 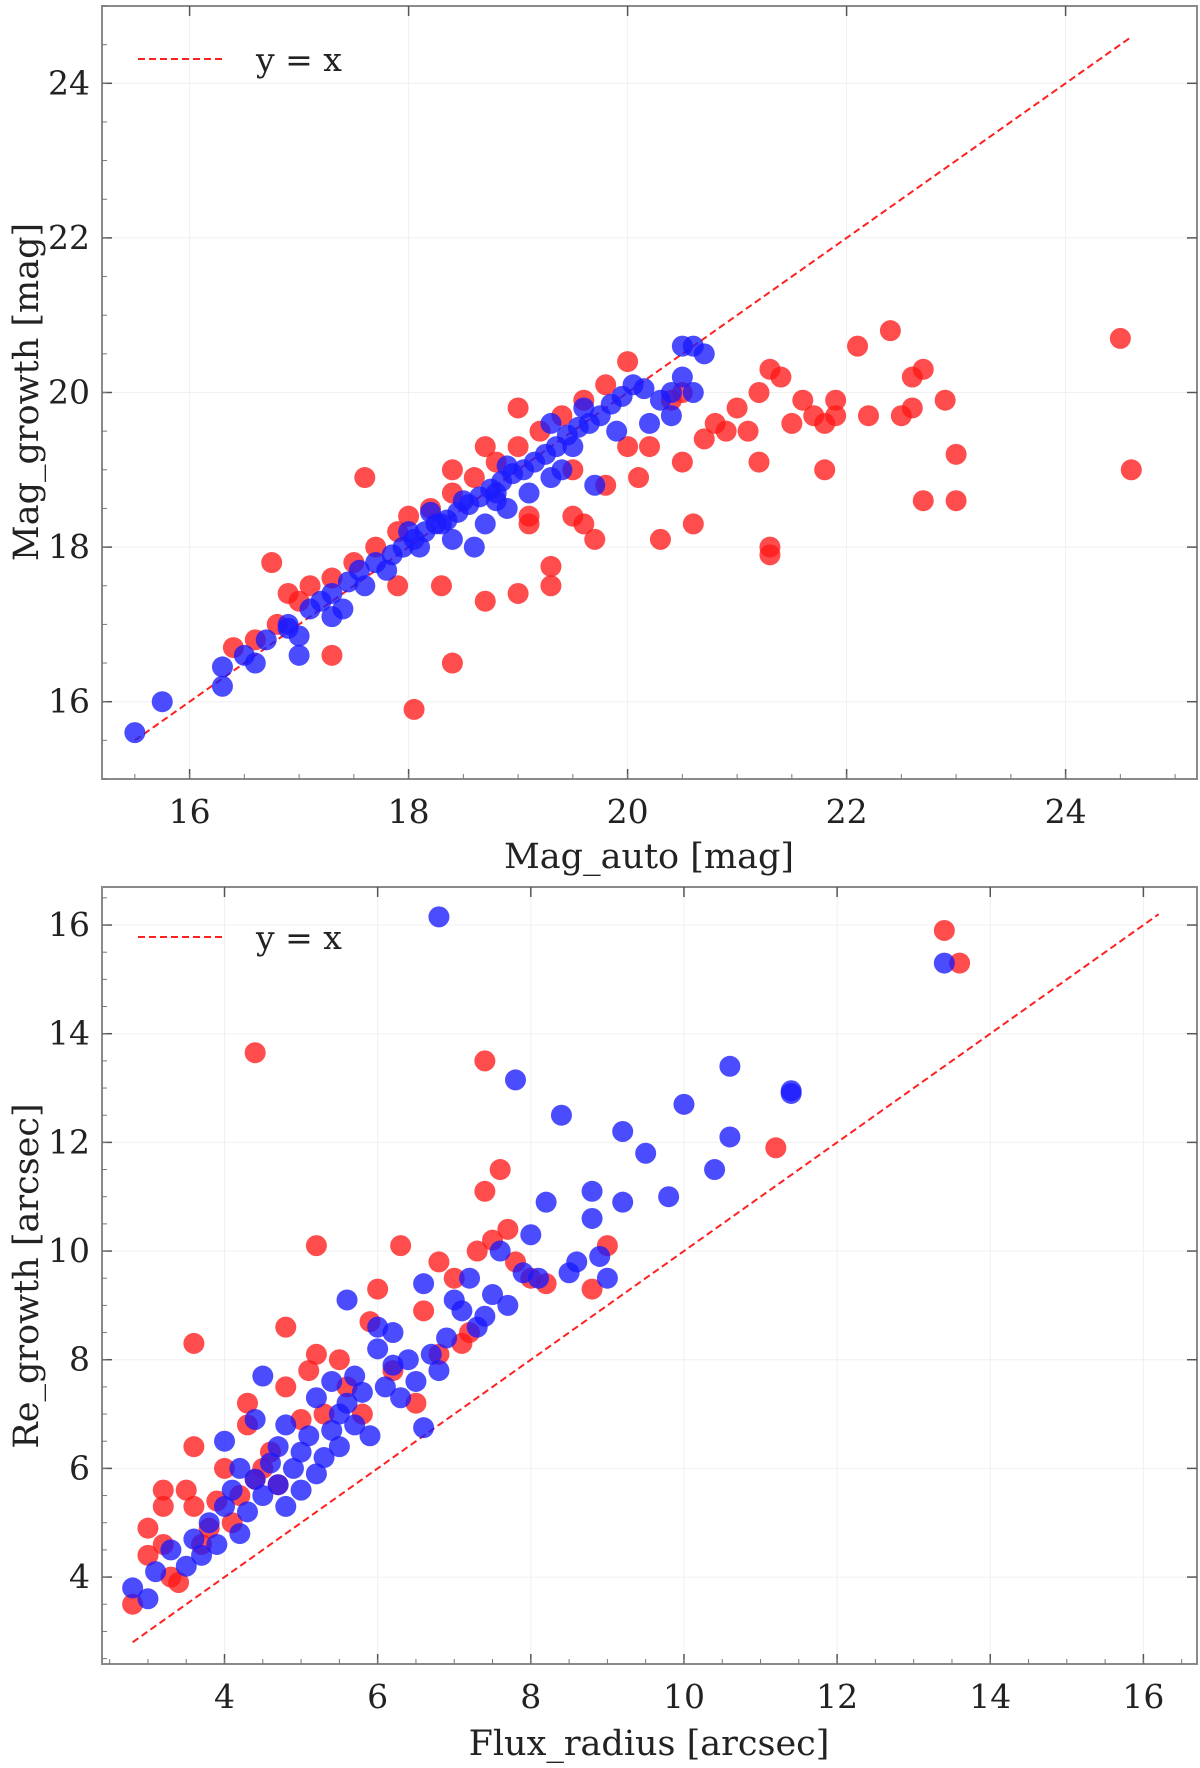 What do you see at coordinates (69, 1141) in the screenshot?
I see `radius-y-tick-label: 12` at bounding box center [69, 1141].